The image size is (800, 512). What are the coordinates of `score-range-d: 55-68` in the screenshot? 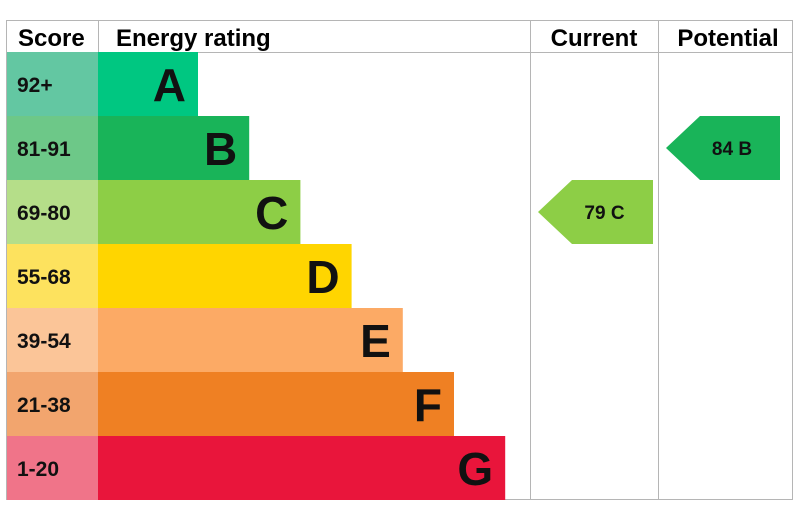 It's located at (44, 277).